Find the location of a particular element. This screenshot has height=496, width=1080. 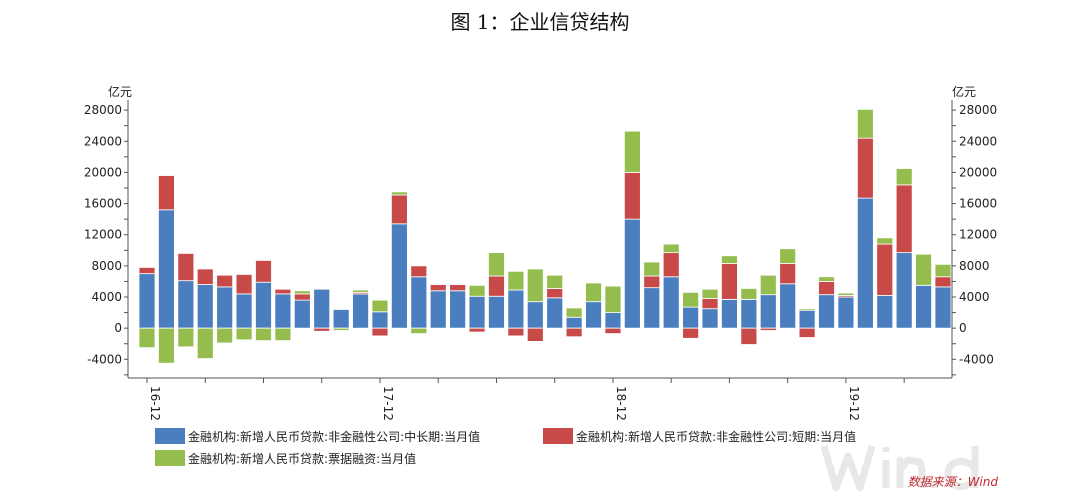

right-y-tick-label: 12000 is located at coordinates (978, 235).